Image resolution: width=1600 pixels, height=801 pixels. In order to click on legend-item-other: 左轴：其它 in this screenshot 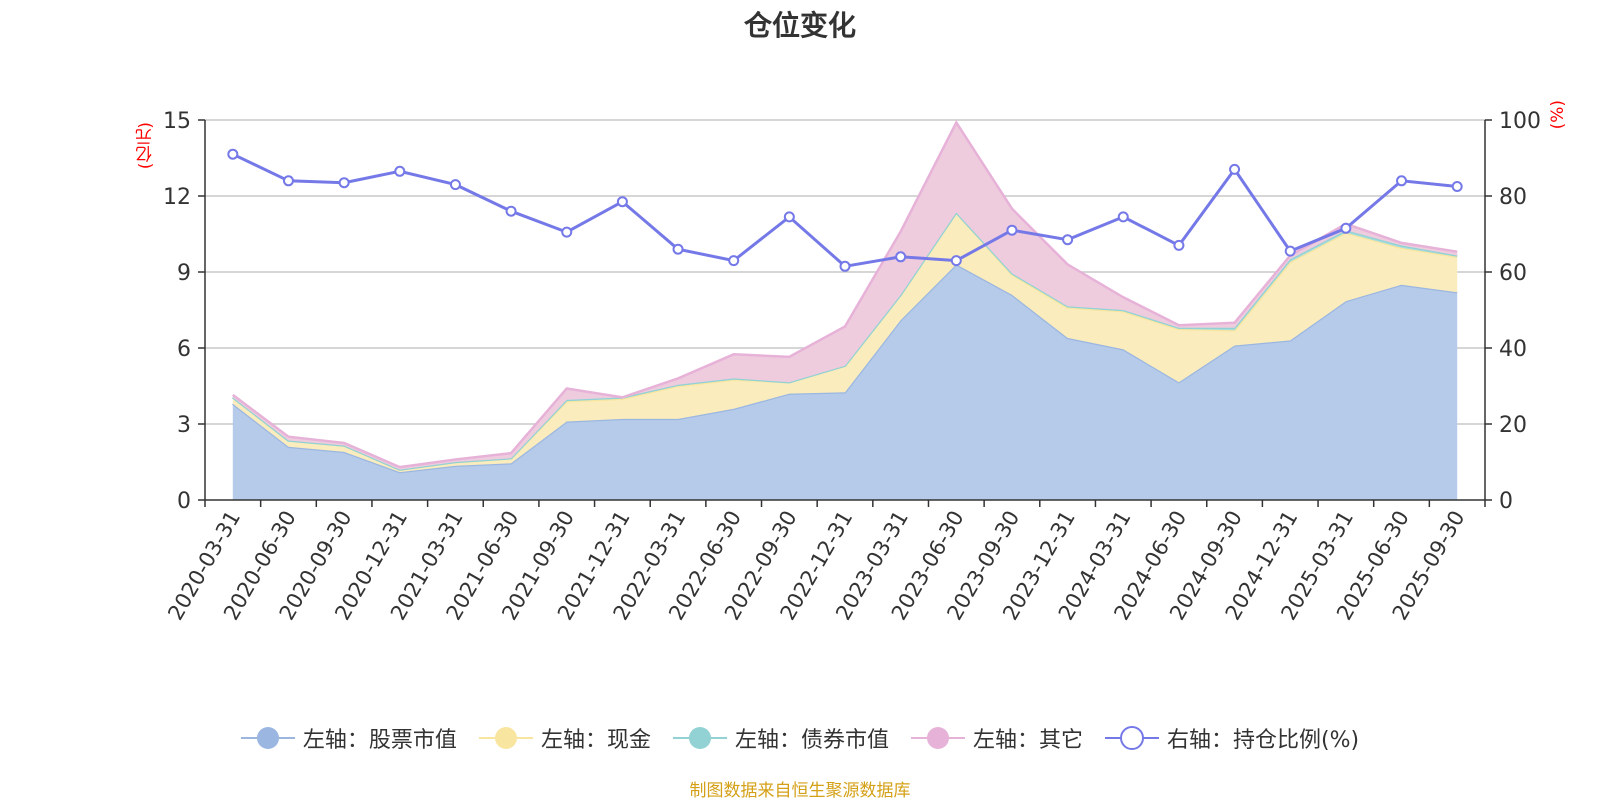, I will do `click(996, 738)`.